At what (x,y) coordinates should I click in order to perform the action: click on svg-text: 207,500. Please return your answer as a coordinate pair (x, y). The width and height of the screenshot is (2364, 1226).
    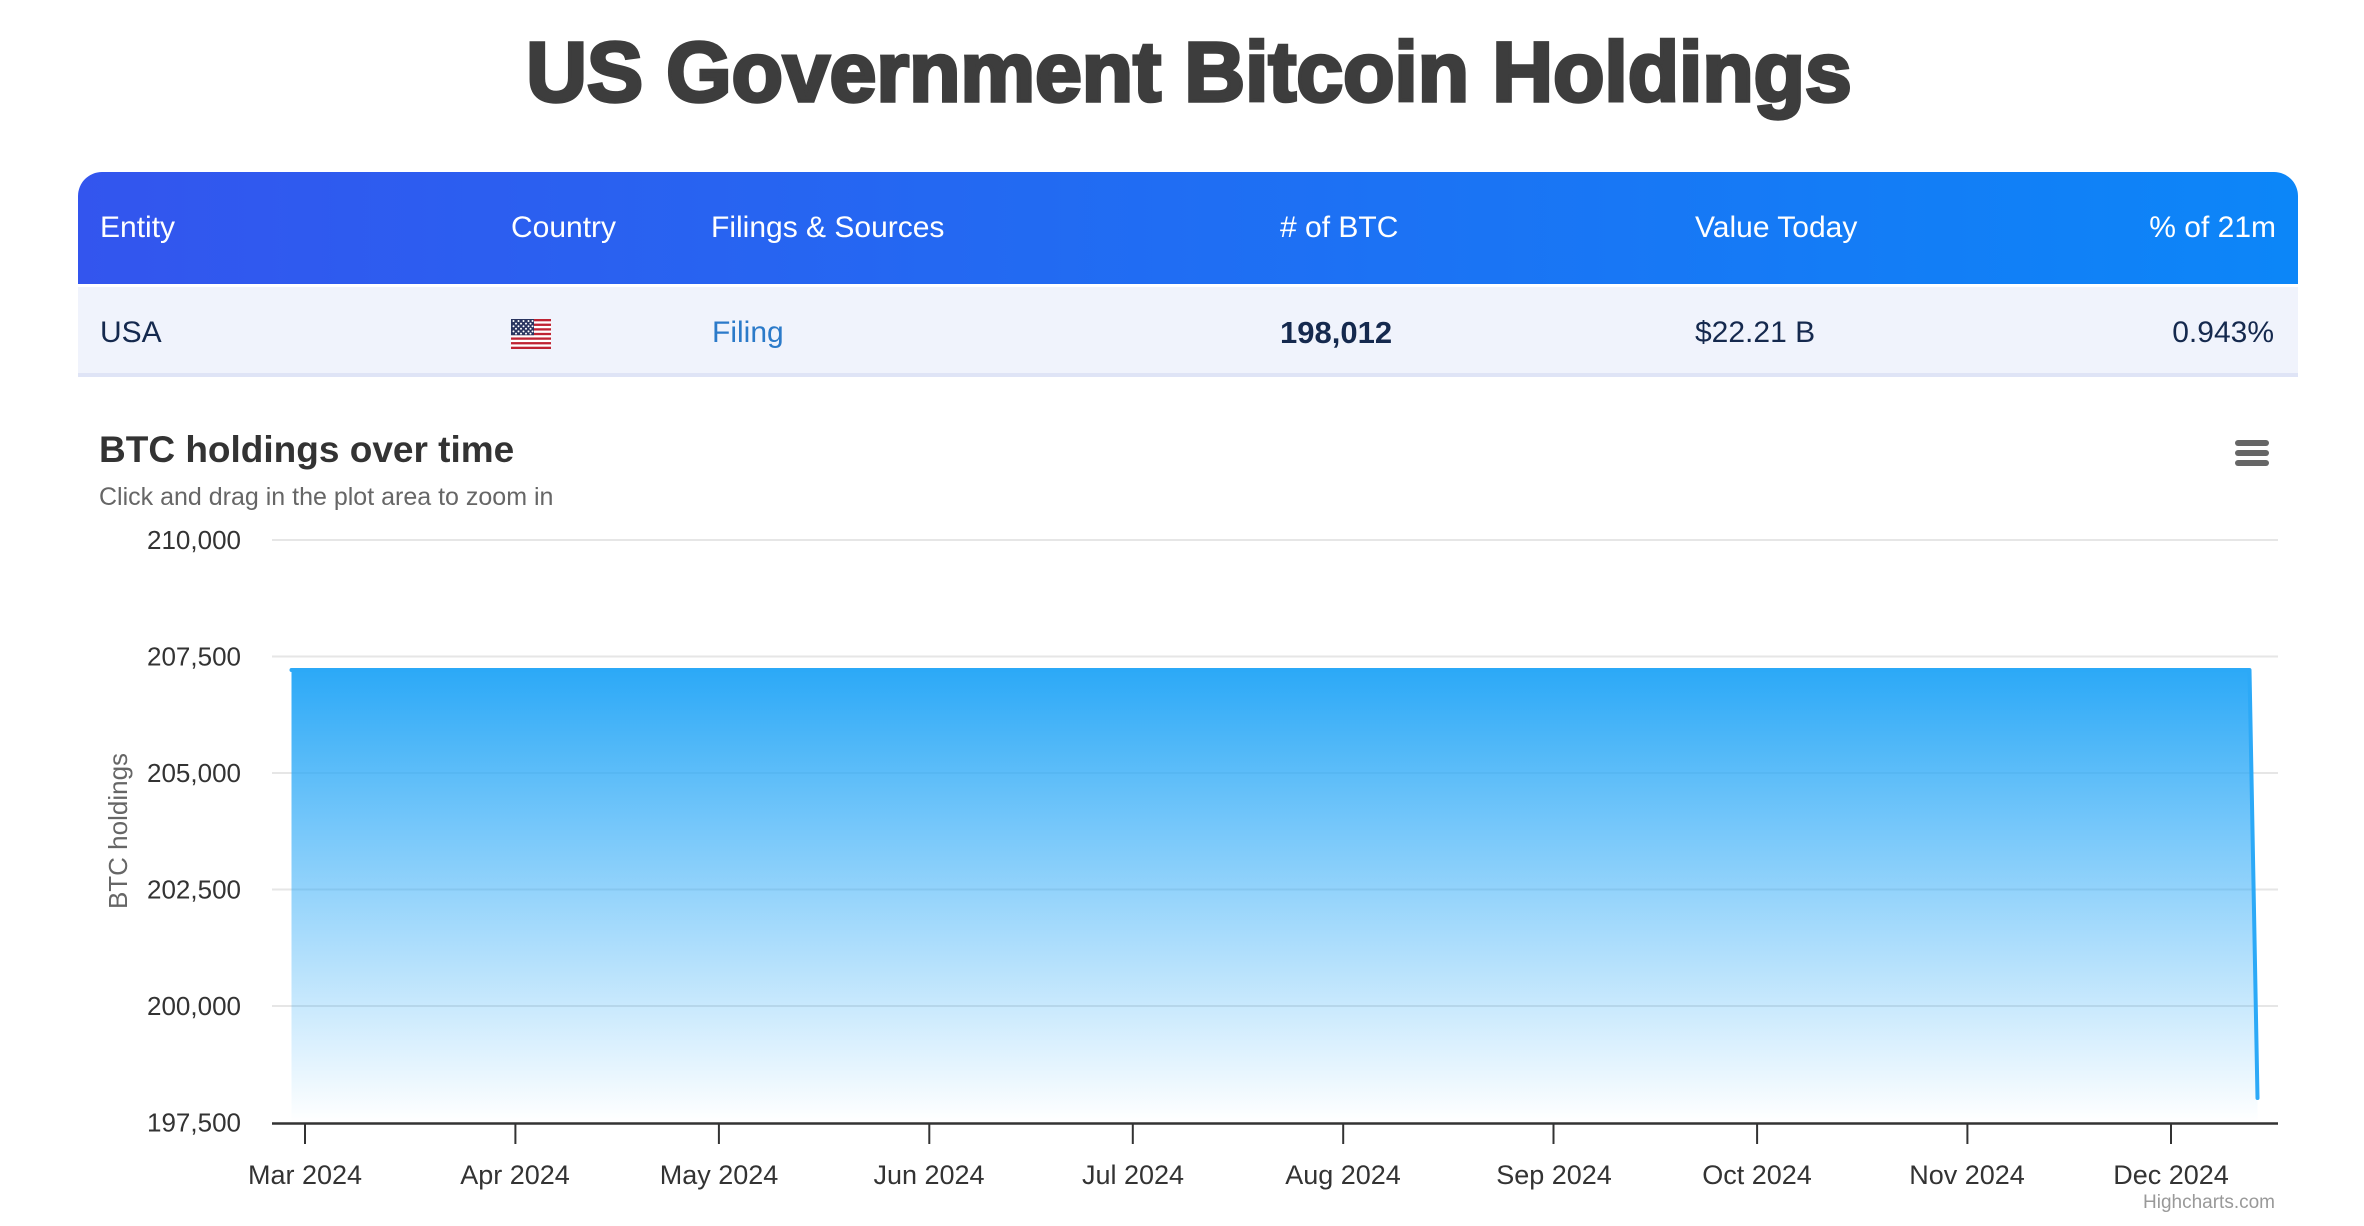
    Looking at the image, I should click on (194, 657).